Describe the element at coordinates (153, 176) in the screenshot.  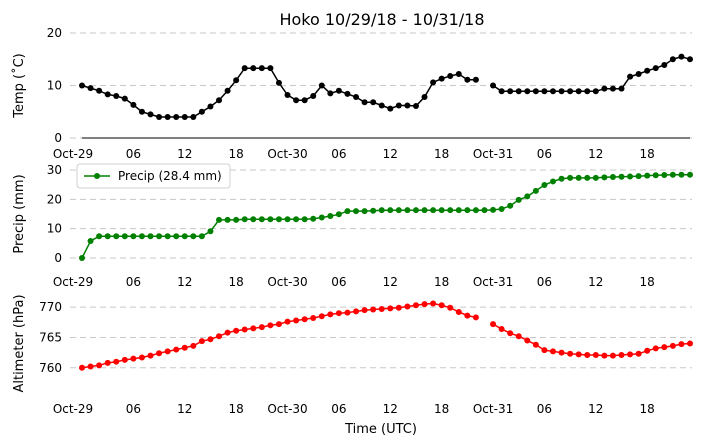
I see `legend-box` at that location.